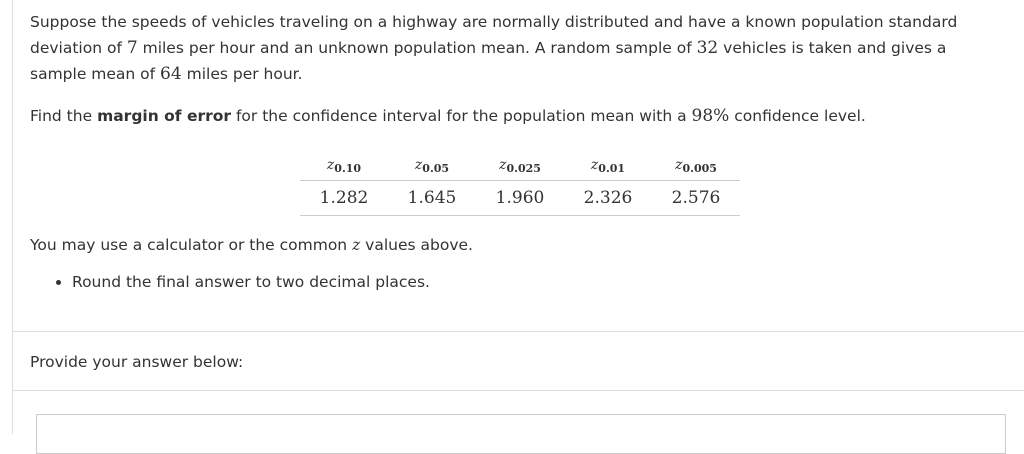 This screenshot has width=1024, height=454. Describe the element at coordinates (242, 74) in the screenshot. I see `text: miles per hour.` at that location.